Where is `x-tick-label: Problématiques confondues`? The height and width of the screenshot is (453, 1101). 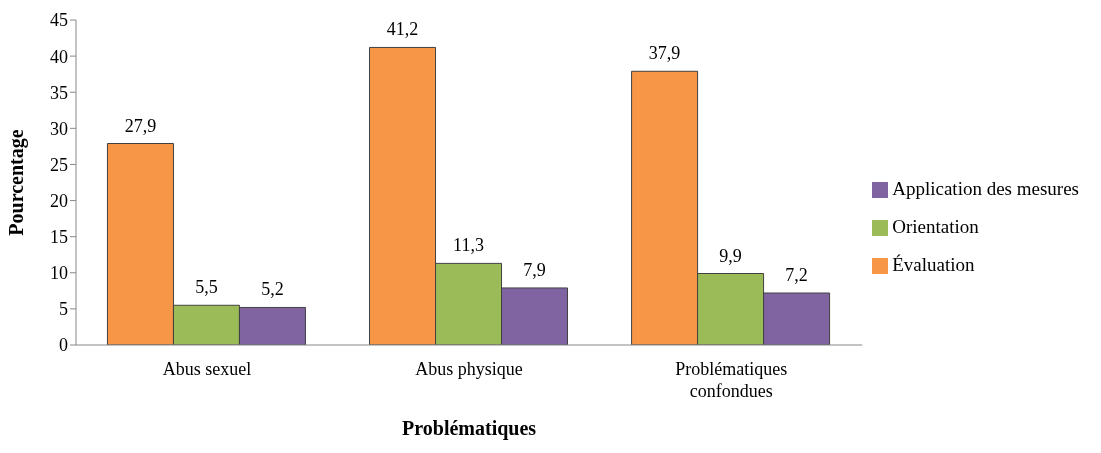
x-tick-label: Problématiques confondues is located at coordinates (731, 380).